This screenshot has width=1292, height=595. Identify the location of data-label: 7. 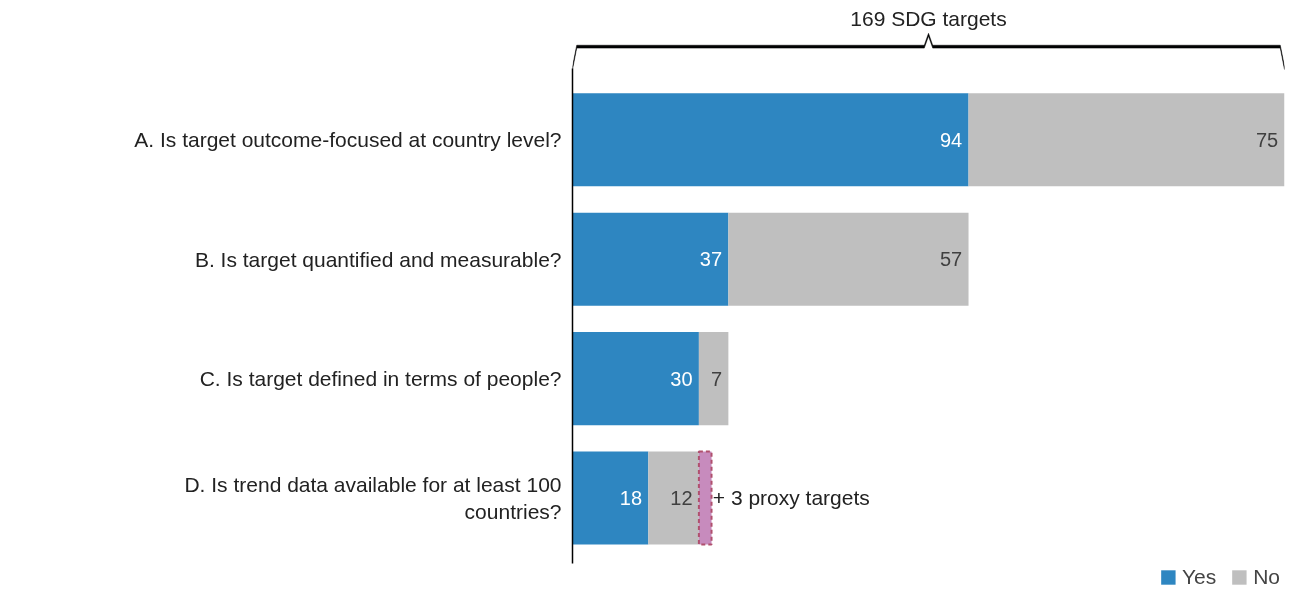
(716, 378).